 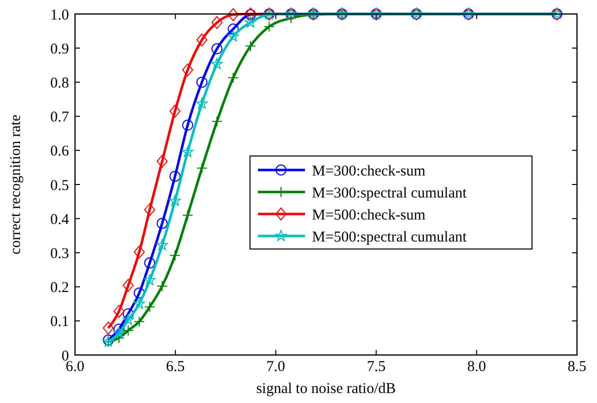 What do you see at coordinates (60, 220) in the screenshot?
I see `y-tick-label: 0.4` at bounding box center [60, 220].